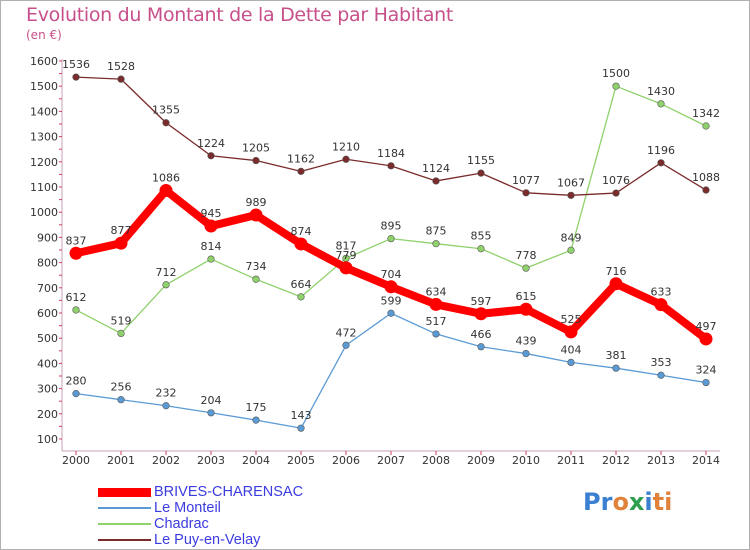  I want to click on data-label: 404, so click(571, 349).